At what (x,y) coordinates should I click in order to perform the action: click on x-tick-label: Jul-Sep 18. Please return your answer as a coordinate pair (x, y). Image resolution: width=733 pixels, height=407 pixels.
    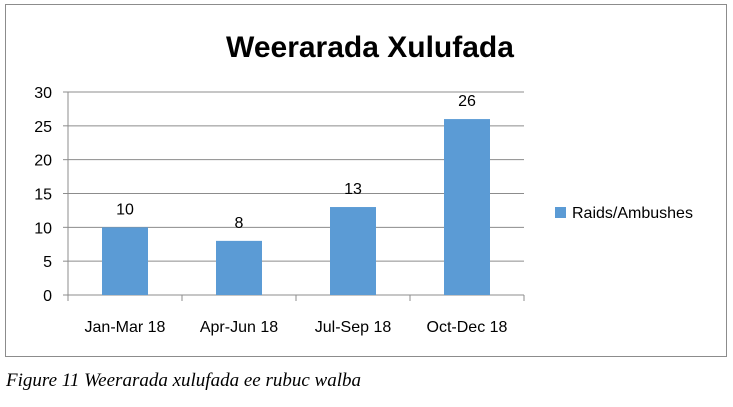
    Looking at the image, I should click on (353, 327).